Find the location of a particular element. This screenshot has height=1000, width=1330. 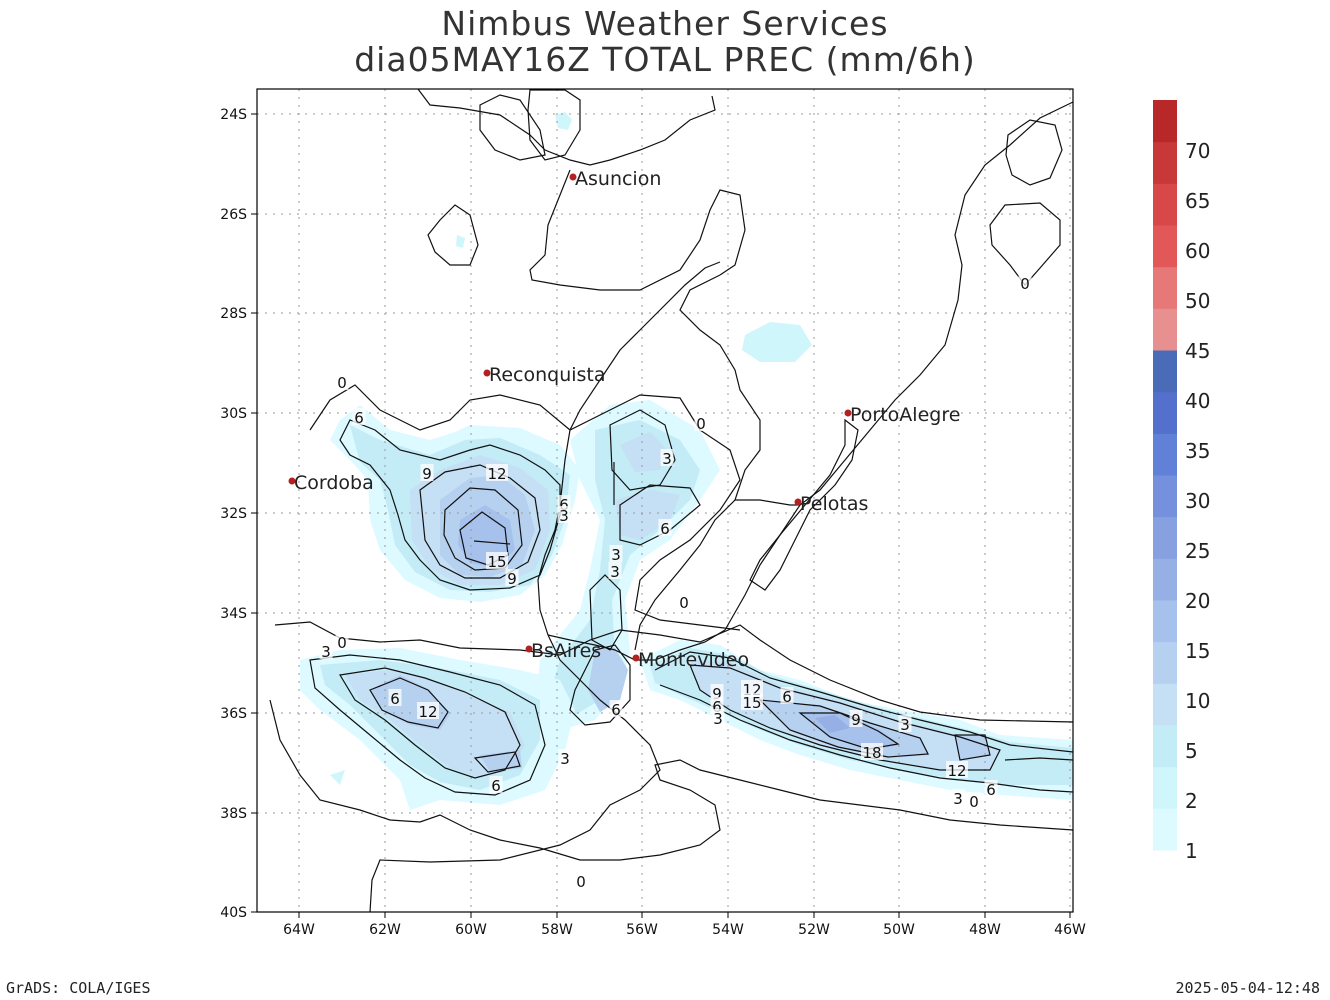

colorbar-label: 50 is located at coordinates (1197, 301).